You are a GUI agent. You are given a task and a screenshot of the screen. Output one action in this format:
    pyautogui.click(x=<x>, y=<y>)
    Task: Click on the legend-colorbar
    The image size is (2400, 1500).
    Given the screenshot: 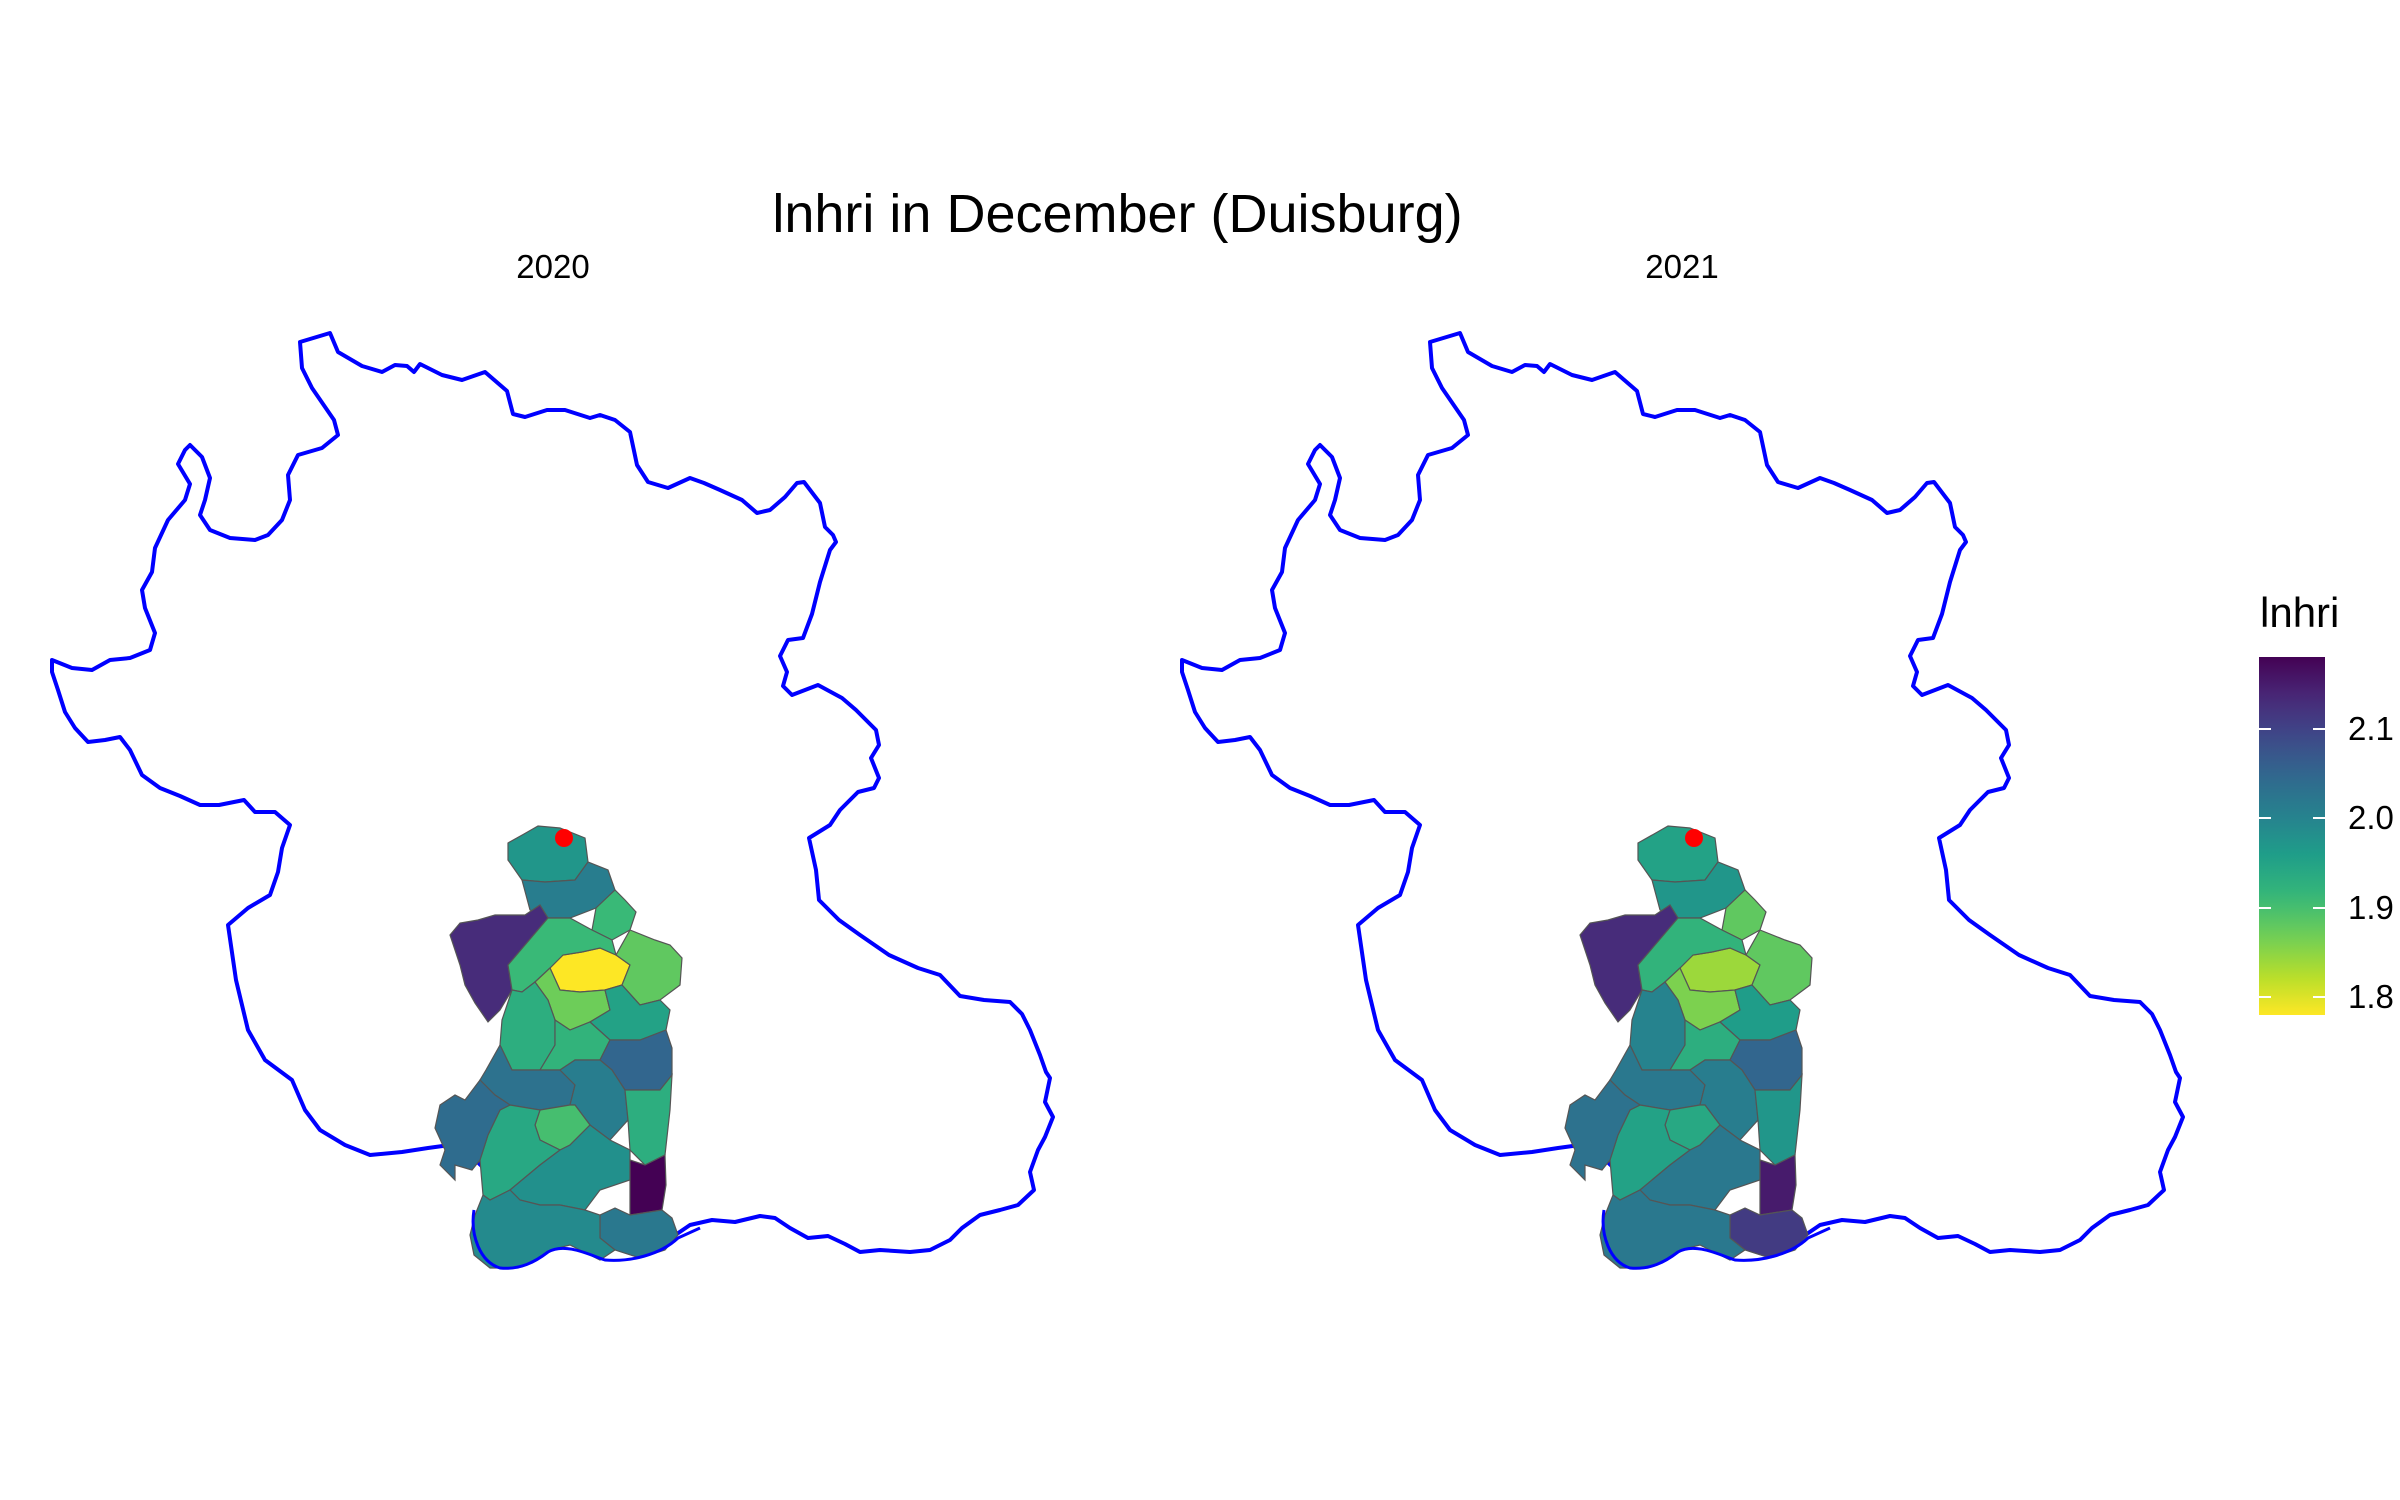 What is the action you would take?
    pyautogui.click(x=2292, y=836)
    